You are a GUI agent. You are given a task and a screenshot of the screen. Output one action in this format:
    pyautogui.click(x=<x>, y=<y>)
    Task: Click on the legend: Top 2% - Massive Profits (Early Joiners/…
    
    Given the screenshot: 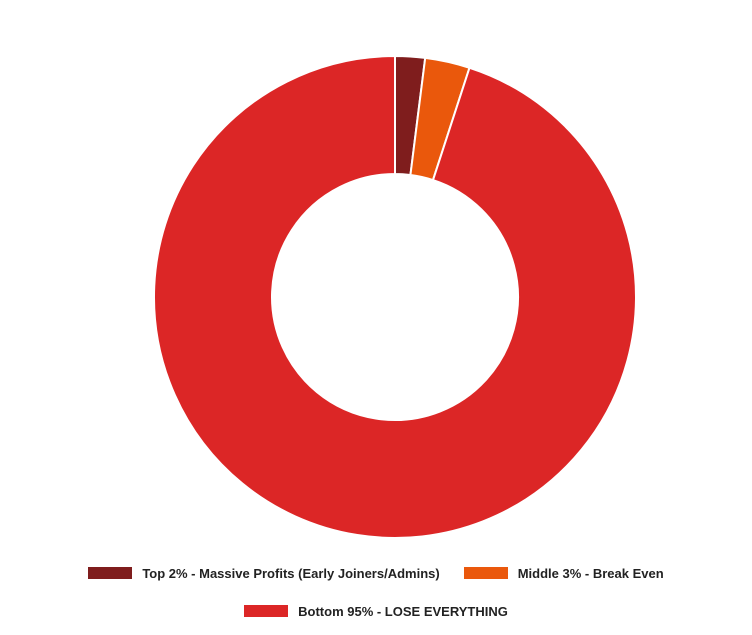 What is the action you would take?
    pyautogui.click(x=376, y=592)
    